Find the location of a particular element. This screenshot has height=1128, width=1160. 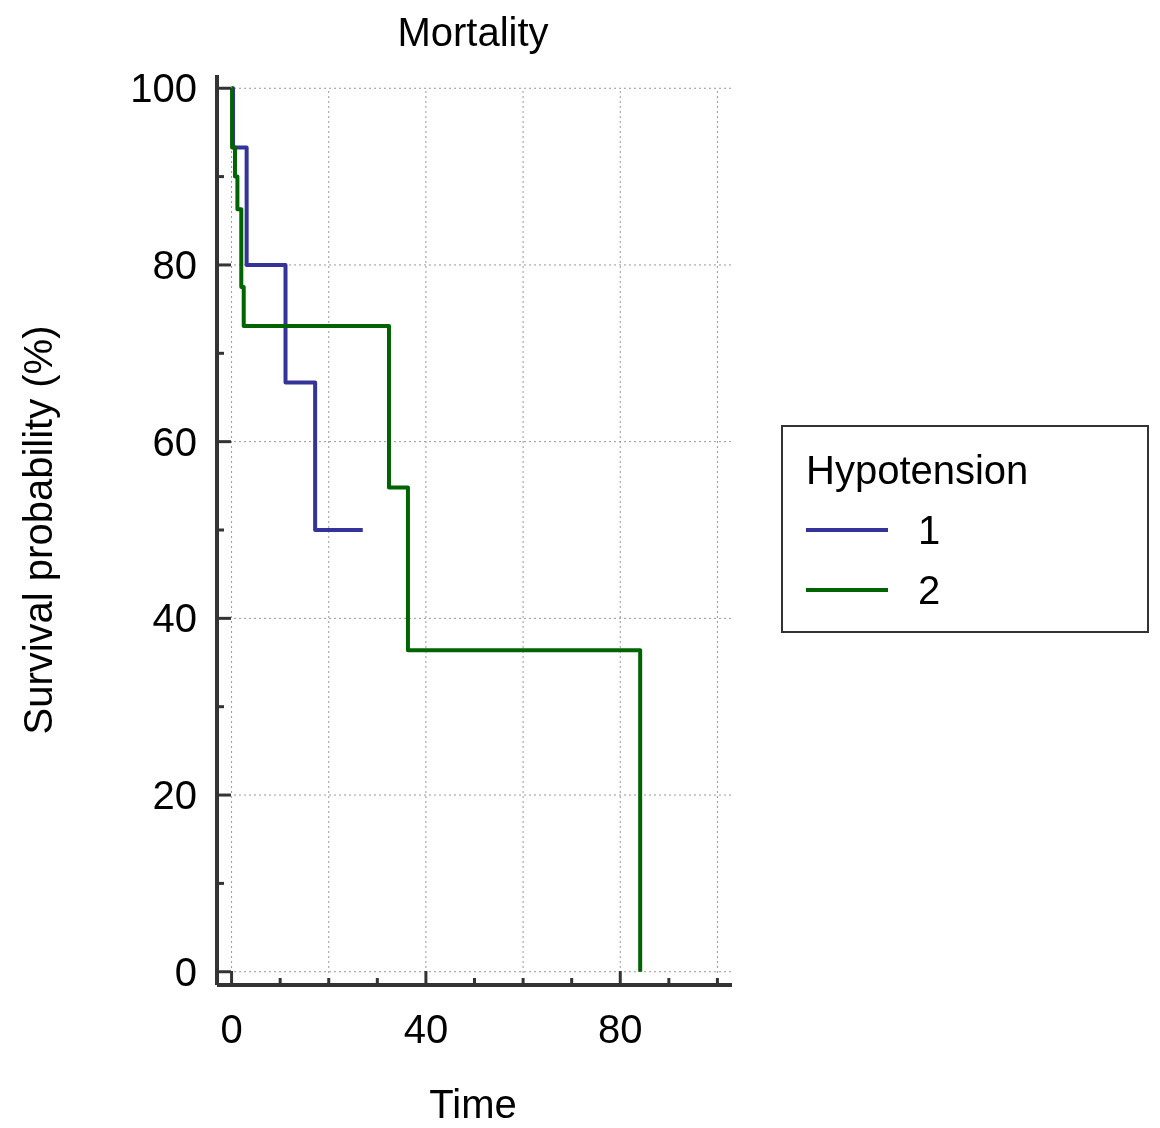

y-tick-label: 20 is located at coordinates (174, 795).